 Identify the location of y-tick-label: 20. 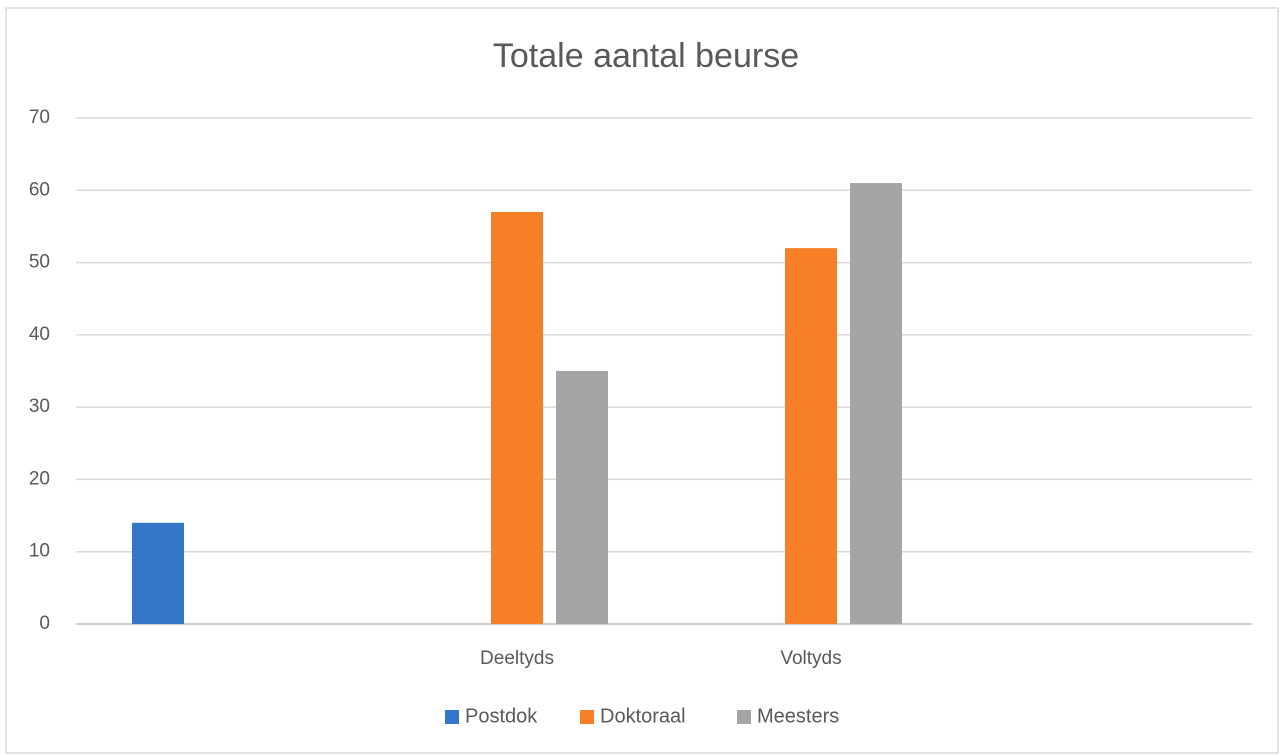
(39, 478).